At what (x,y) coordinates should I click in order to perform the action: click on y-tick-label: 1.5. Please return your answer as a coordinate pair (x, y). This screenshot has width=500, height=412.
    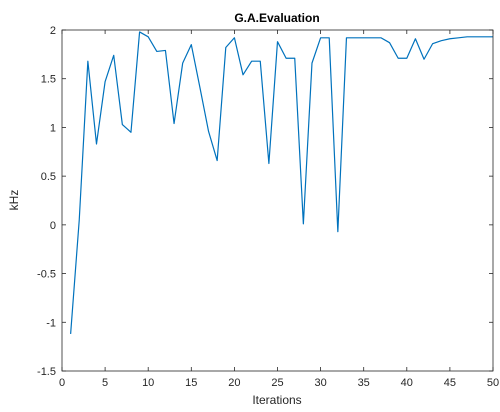
    Looking at the image, I should click on (48, 80).